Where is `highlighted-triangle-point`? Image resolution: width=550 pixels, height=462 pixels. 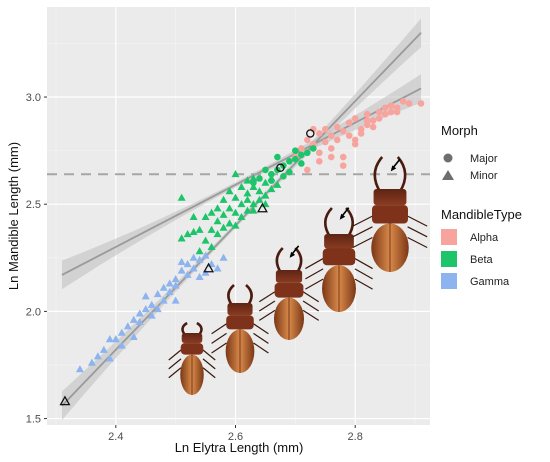 highlighted-triangle-point is located at coordinates (209, 267).